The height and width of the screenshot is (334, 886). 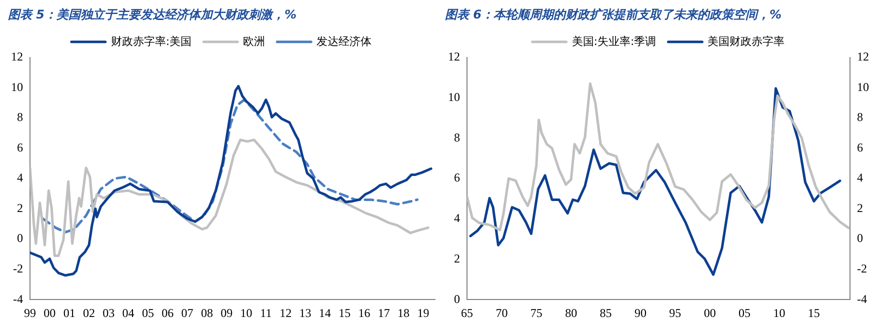 What do you see at coordinates (254, 41) in the screenshot?
I see `legend-label: 欧洲` at bounding box center [254, 41].